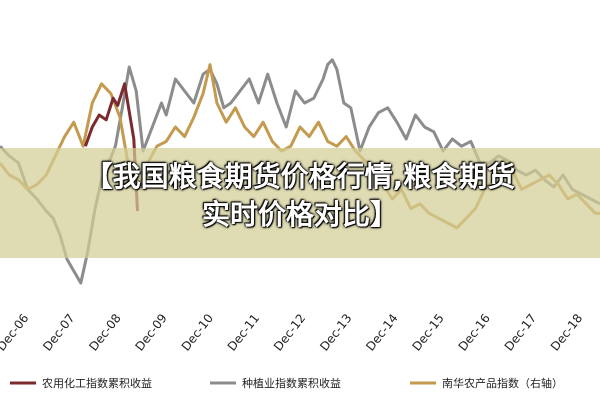 The width and height of the screenshot is (600, 400). Describe the element at coordinates (335, 332) in the screenshot. I see `x-tick-label: Dec-13` at that location.